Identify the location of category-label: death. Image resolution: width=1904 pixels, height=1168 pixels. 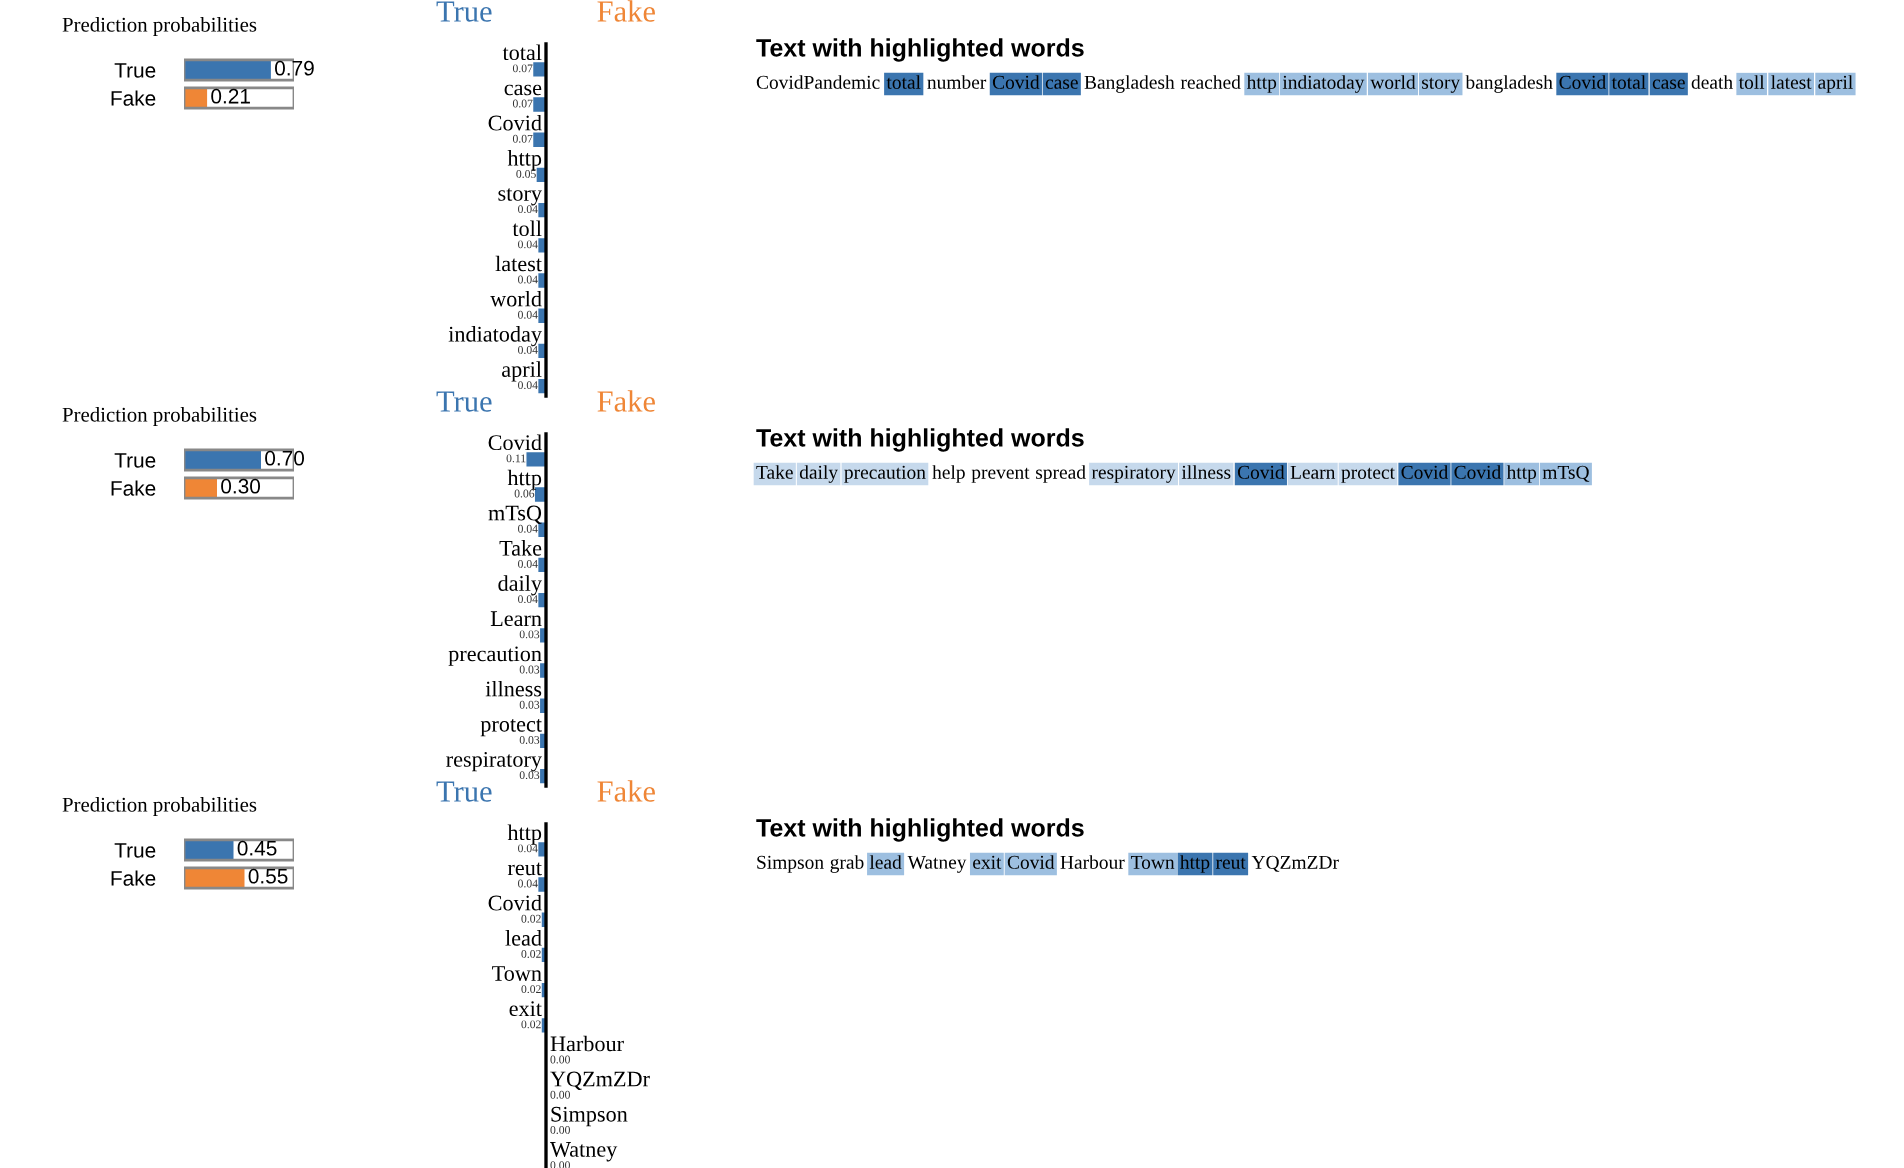
(1712, 82).